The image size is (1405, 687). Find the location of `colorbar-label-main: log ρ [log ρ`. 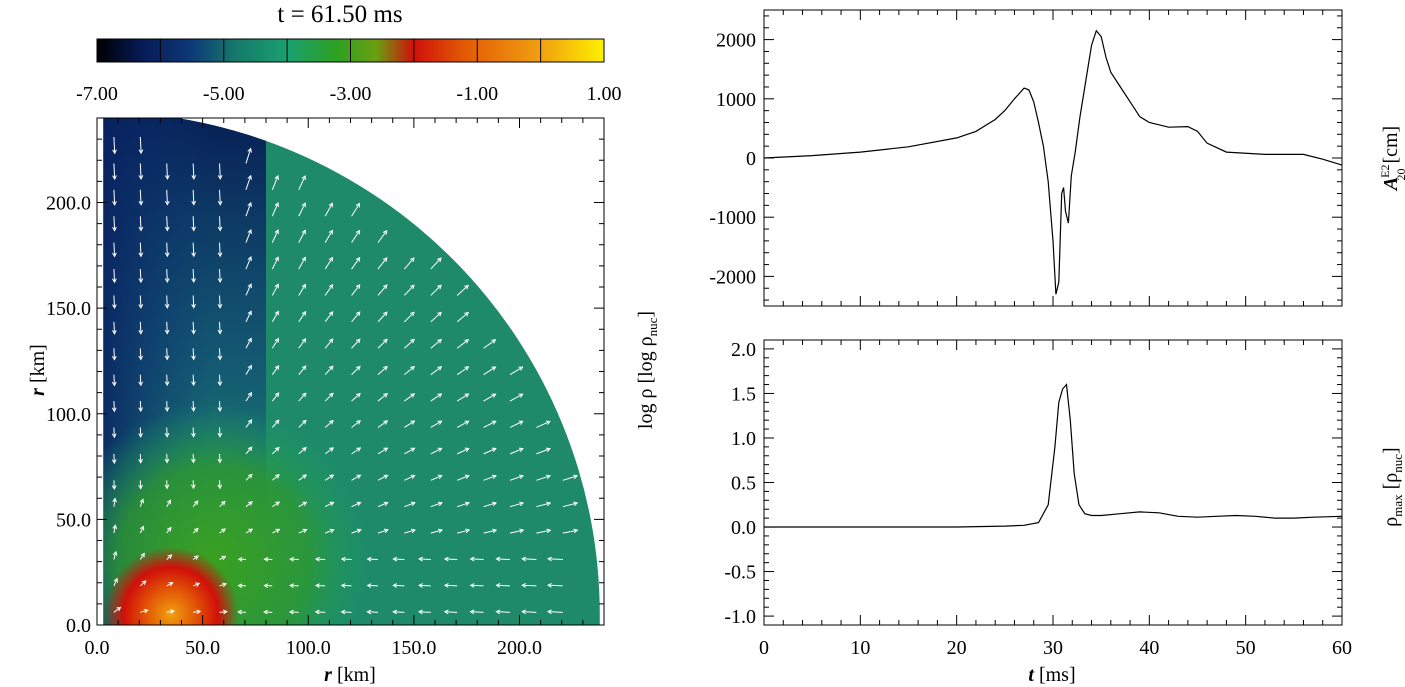

colorbar-label-main: log ρ [log ρ is located at coordinates (646, 382).